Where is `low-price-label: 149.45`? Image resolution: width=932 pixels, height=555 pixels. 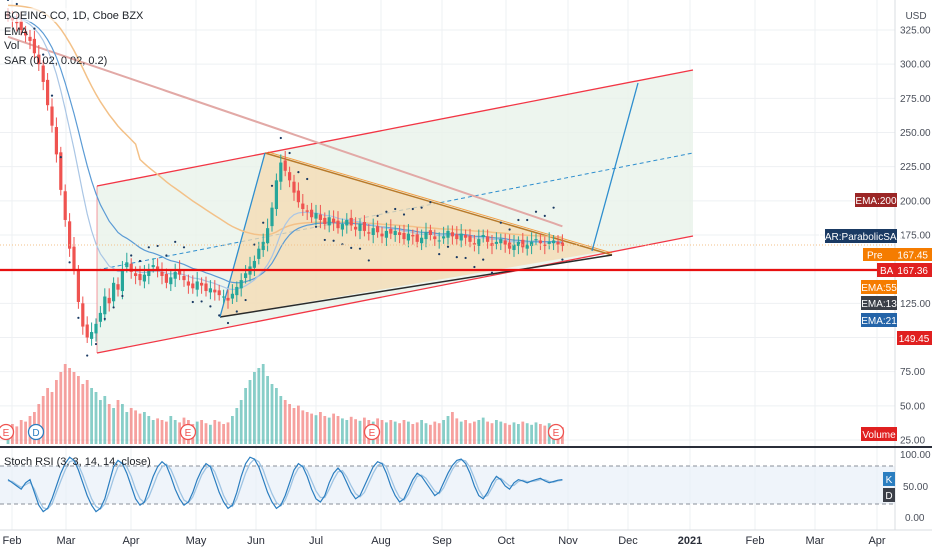
low-price-label: 149.45 is located at coordinates (914, 338).